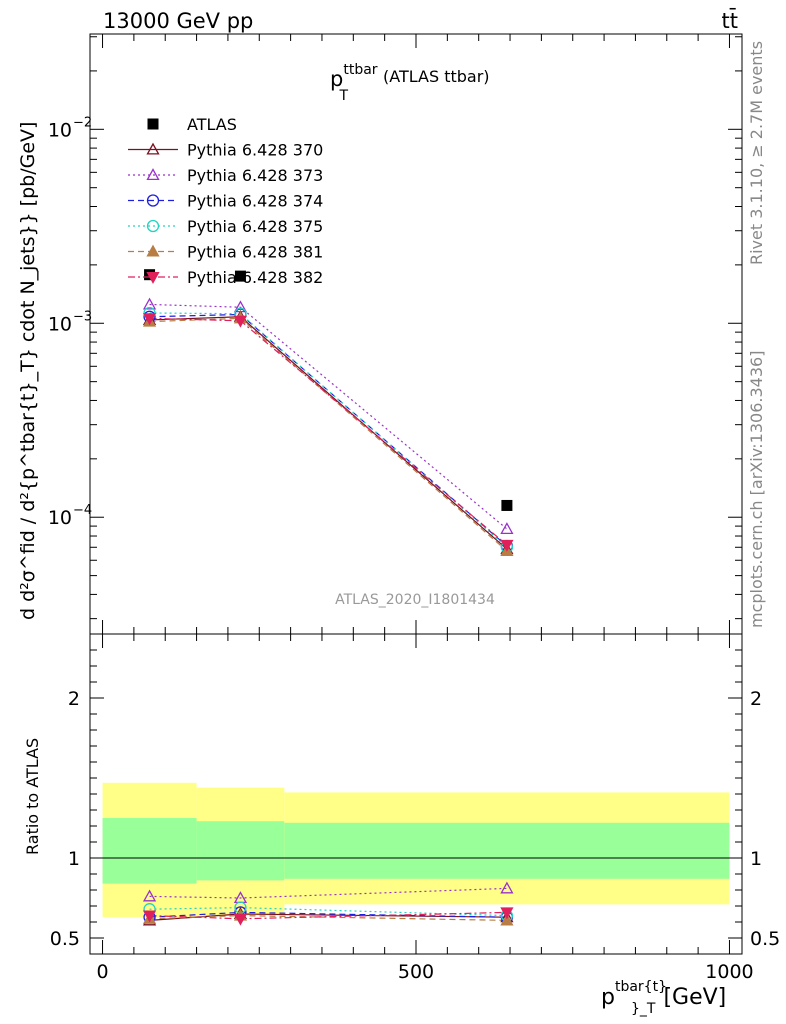 This screenshot has height=1024, width=786. Describe the element at coordinates (756, 489) in the screenshot. I see `mcplots-label: mcplots.cern.ch [arXiv:1306.3436]` at that location.